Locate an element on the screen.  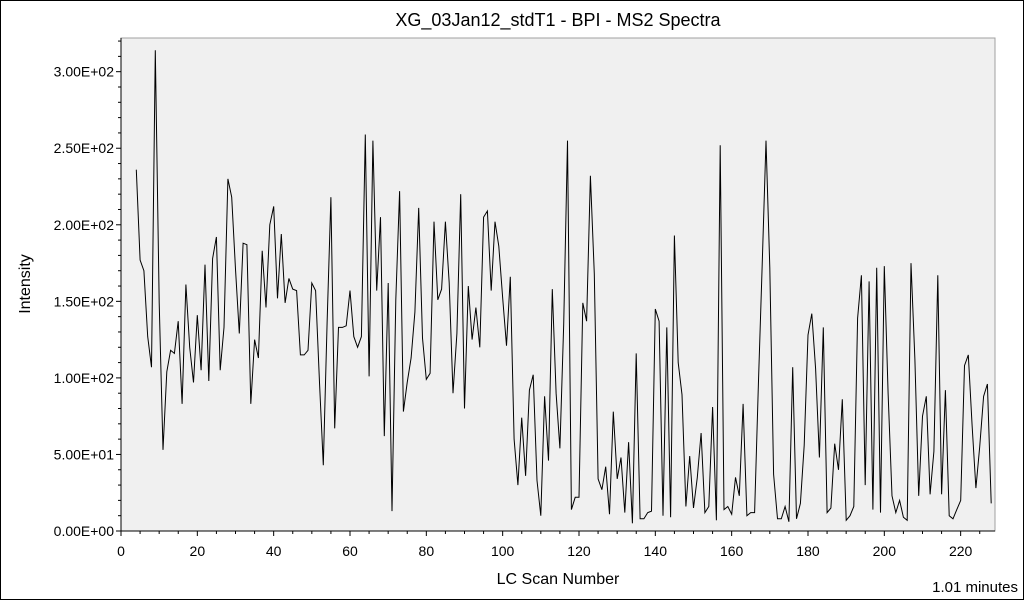
x-tick-label: 60 is located at coordinates (350, 551).